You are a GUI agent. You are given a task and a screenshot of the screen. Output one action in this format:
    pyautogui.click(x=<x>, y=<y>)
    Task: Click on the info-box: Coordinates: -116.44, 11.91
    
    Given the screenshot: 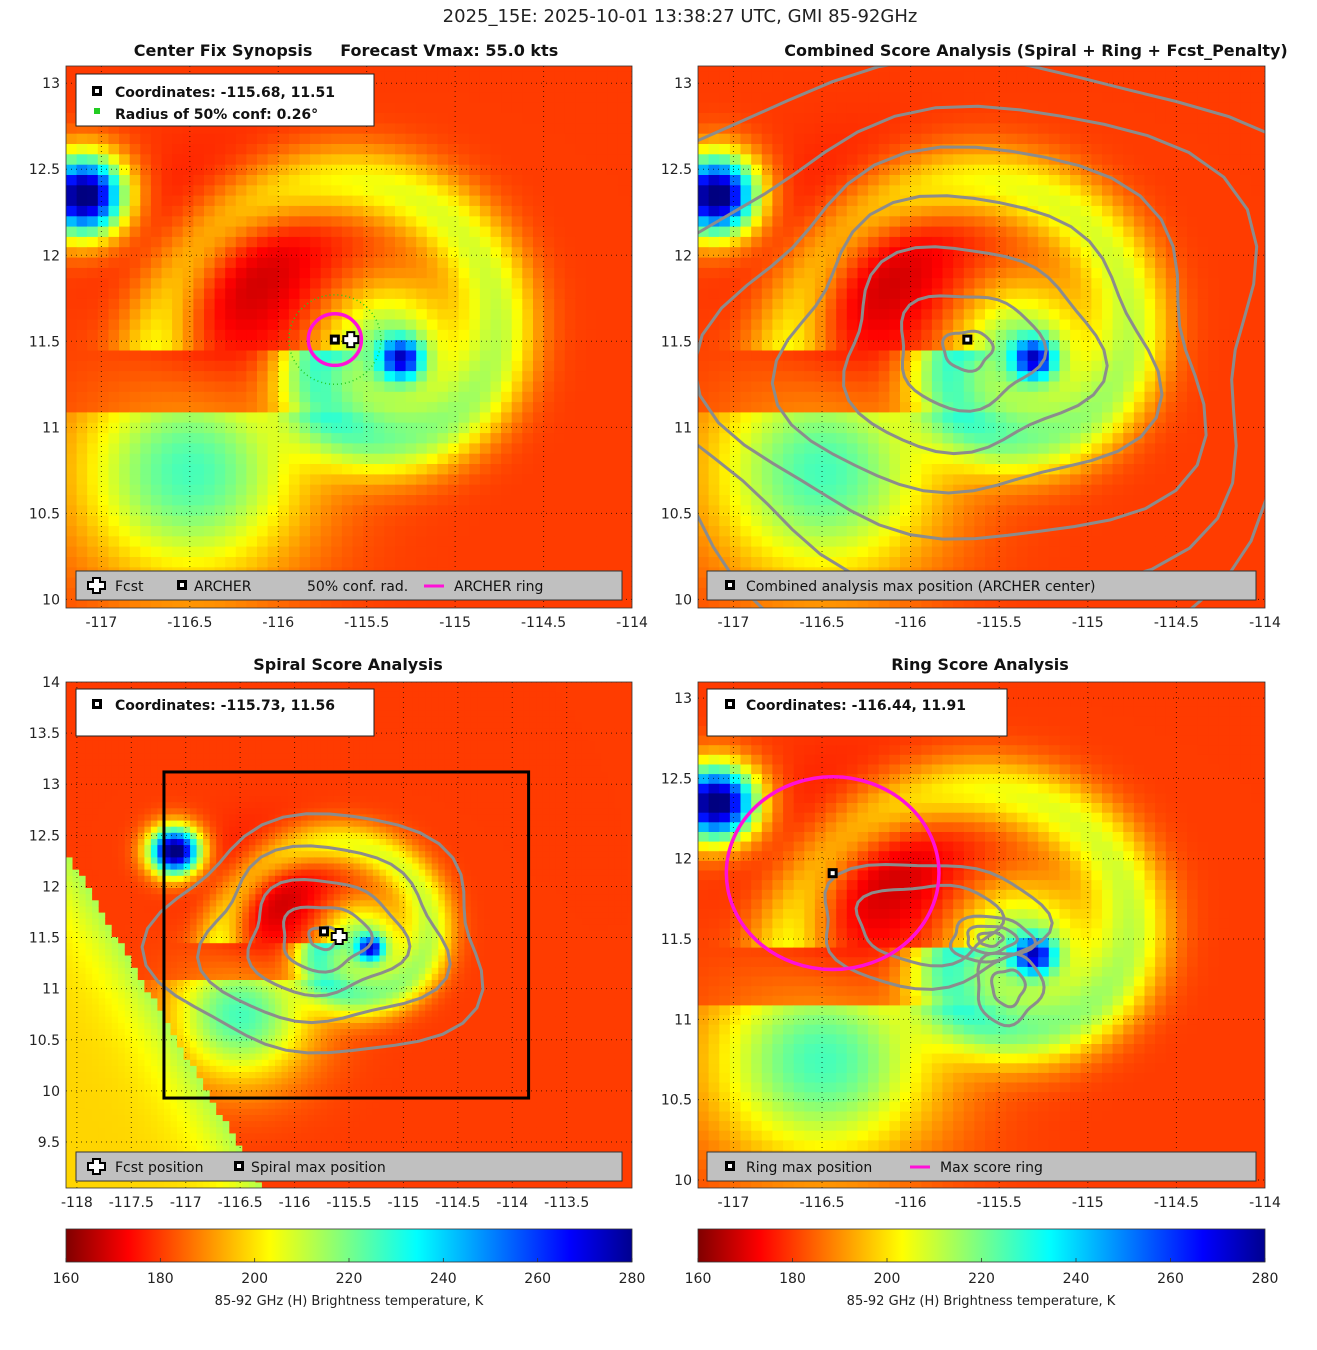 What is the action you would take?
    pyautogui.click(x=857, y=712)
    